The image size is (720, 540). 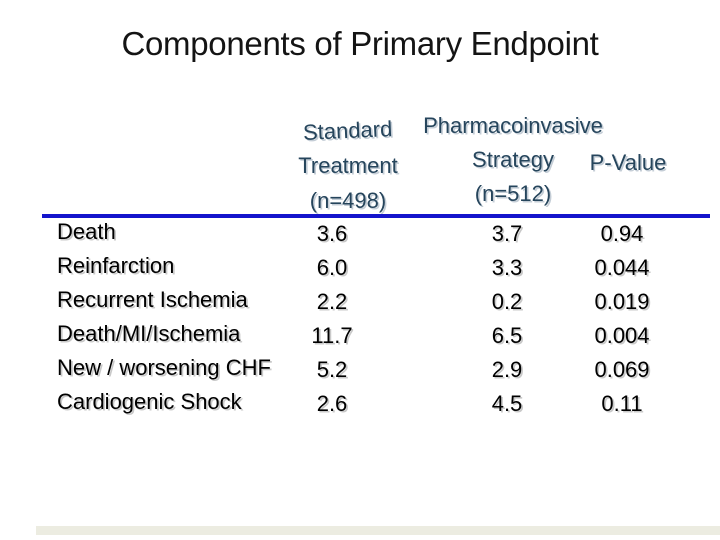 I want to click on standard-value: 5.2, so click(x=332, y=369).